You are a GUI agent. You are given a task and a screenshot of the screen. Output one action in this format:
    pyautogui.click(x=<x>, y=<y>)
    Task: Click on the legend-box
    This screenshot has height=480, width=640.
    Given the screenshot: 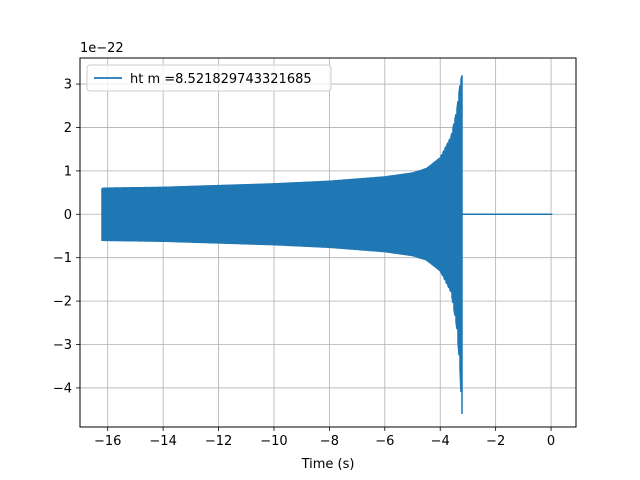 What is the action you would take?
    pyautogui.click(x=209, y=78)
    